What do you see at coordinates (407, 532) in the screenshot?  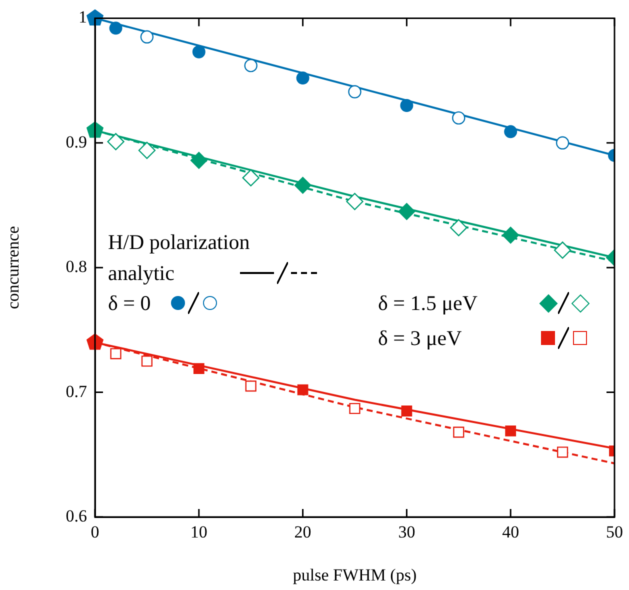 I see `x-tick-label: 30` at bounding box center [407, 532].